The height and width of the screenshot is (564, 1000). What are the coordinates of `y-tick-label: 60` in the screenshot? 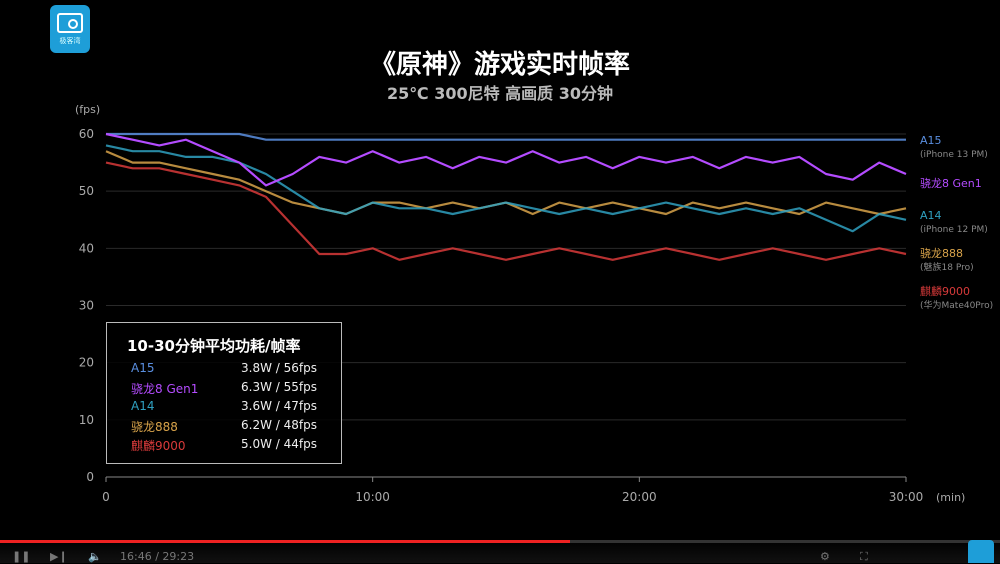 It's located at (86, 134).